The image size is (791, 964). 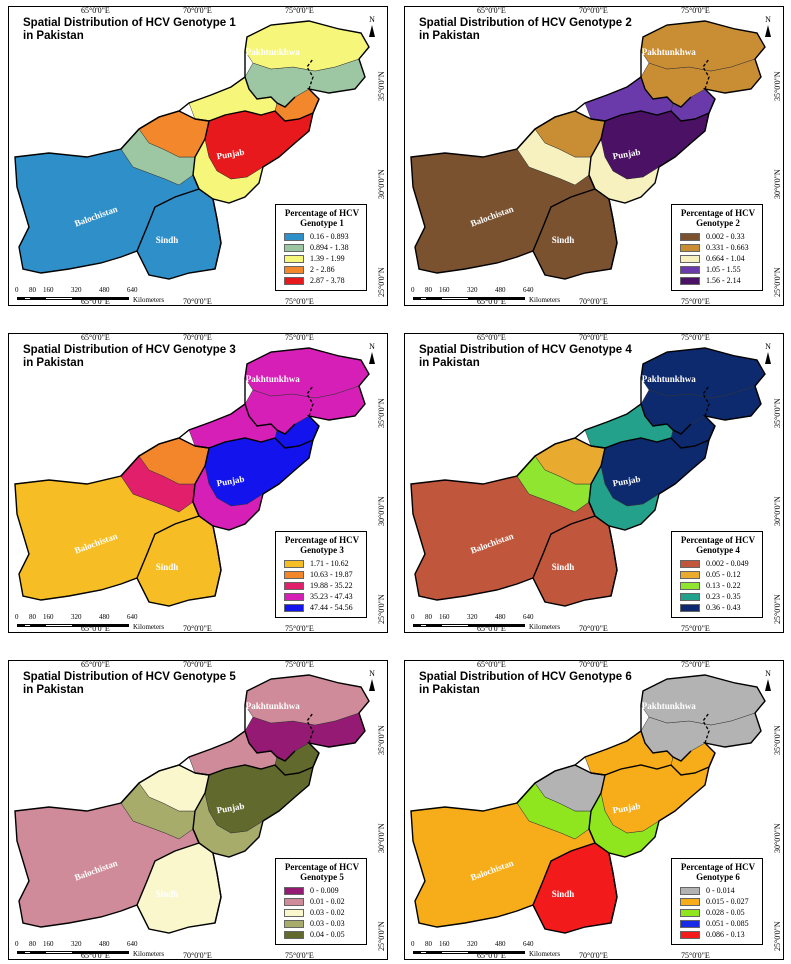 I want to click on legend-label: 1.56 - 2.14, so click(x=723, y=280).